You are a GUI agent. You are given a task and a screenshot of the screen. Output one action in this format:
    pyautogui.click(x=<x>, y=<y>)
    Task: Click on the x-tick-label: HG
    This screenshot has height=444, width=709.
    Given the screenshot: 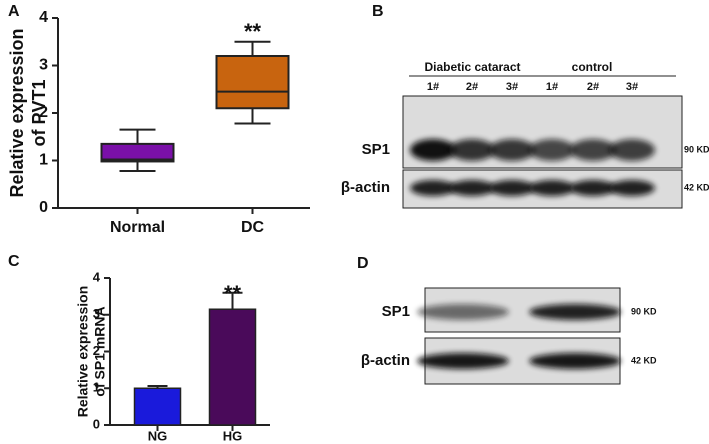 What is the action you would take?
    pyautogui.click(x=233, y=435)
    